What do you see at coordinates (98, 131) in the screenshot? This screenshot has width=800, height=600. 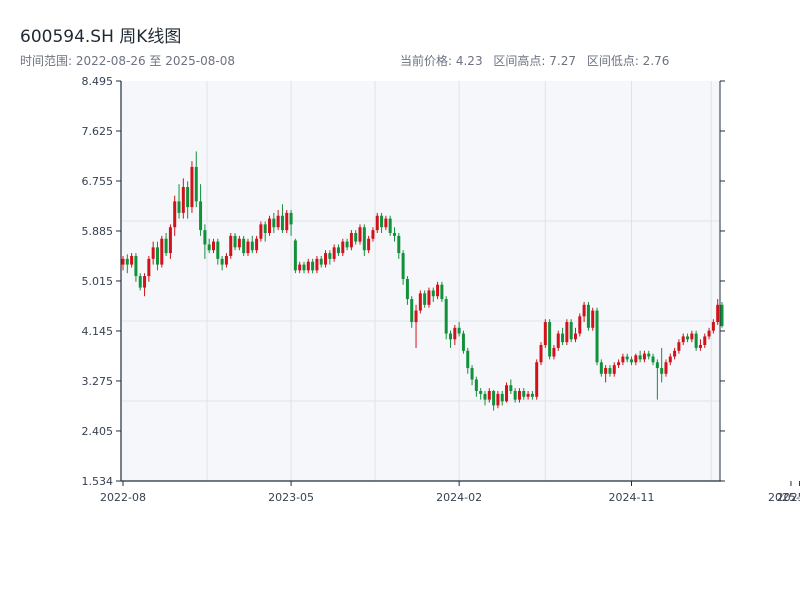 I see `y-tick-label: 7.625` at bounding box center [98, 131].